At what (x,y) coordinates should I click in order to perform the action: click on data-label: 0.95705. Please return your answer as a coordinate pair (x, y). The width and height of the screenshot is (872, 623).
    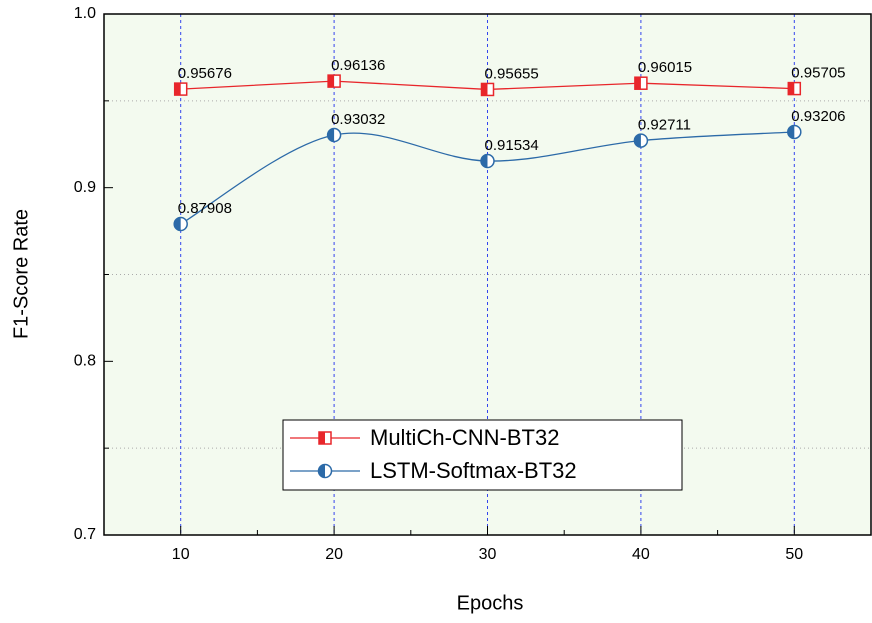
    Looking at the image, I should click on (818, 73).